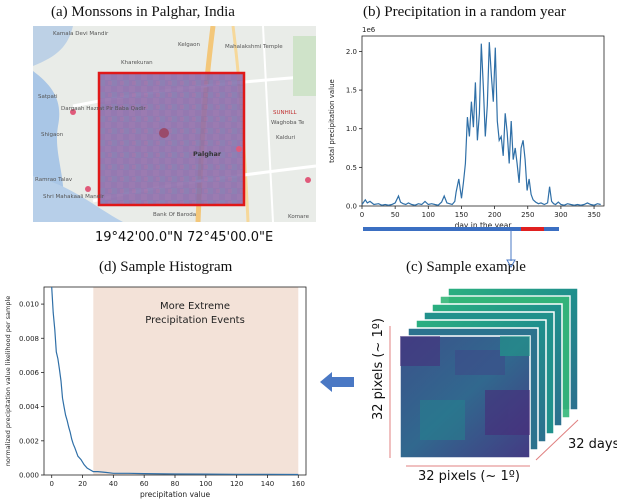 Image resolution: width=617 pixels, height=501 pixels. Describe the element at coordinates (369, 30) in the screenshot. I see `y-scale-label: 1e6` at that location.